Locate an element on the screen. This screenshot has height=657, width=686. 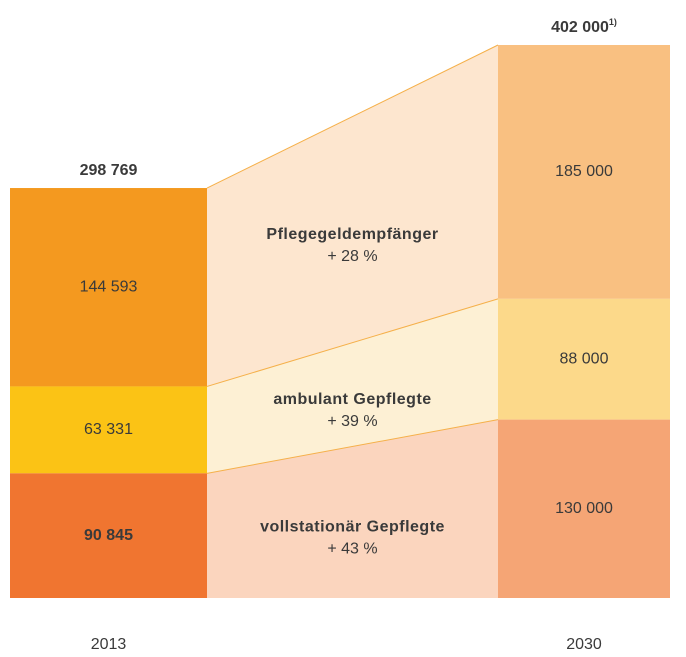
series-name: vollstationär Gepflegte is located at coordinates (352, 526).